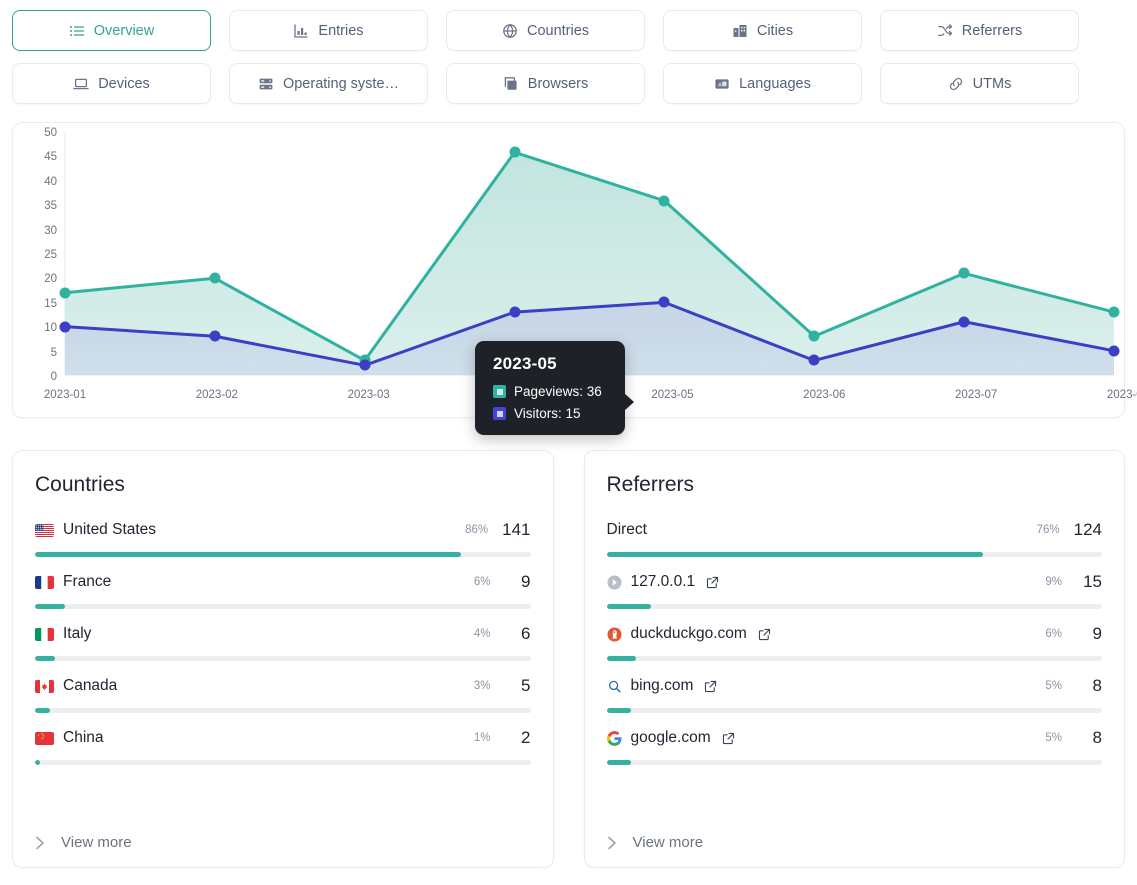  I want to click on list-item: Direct 76% 124, so click(854, 537).